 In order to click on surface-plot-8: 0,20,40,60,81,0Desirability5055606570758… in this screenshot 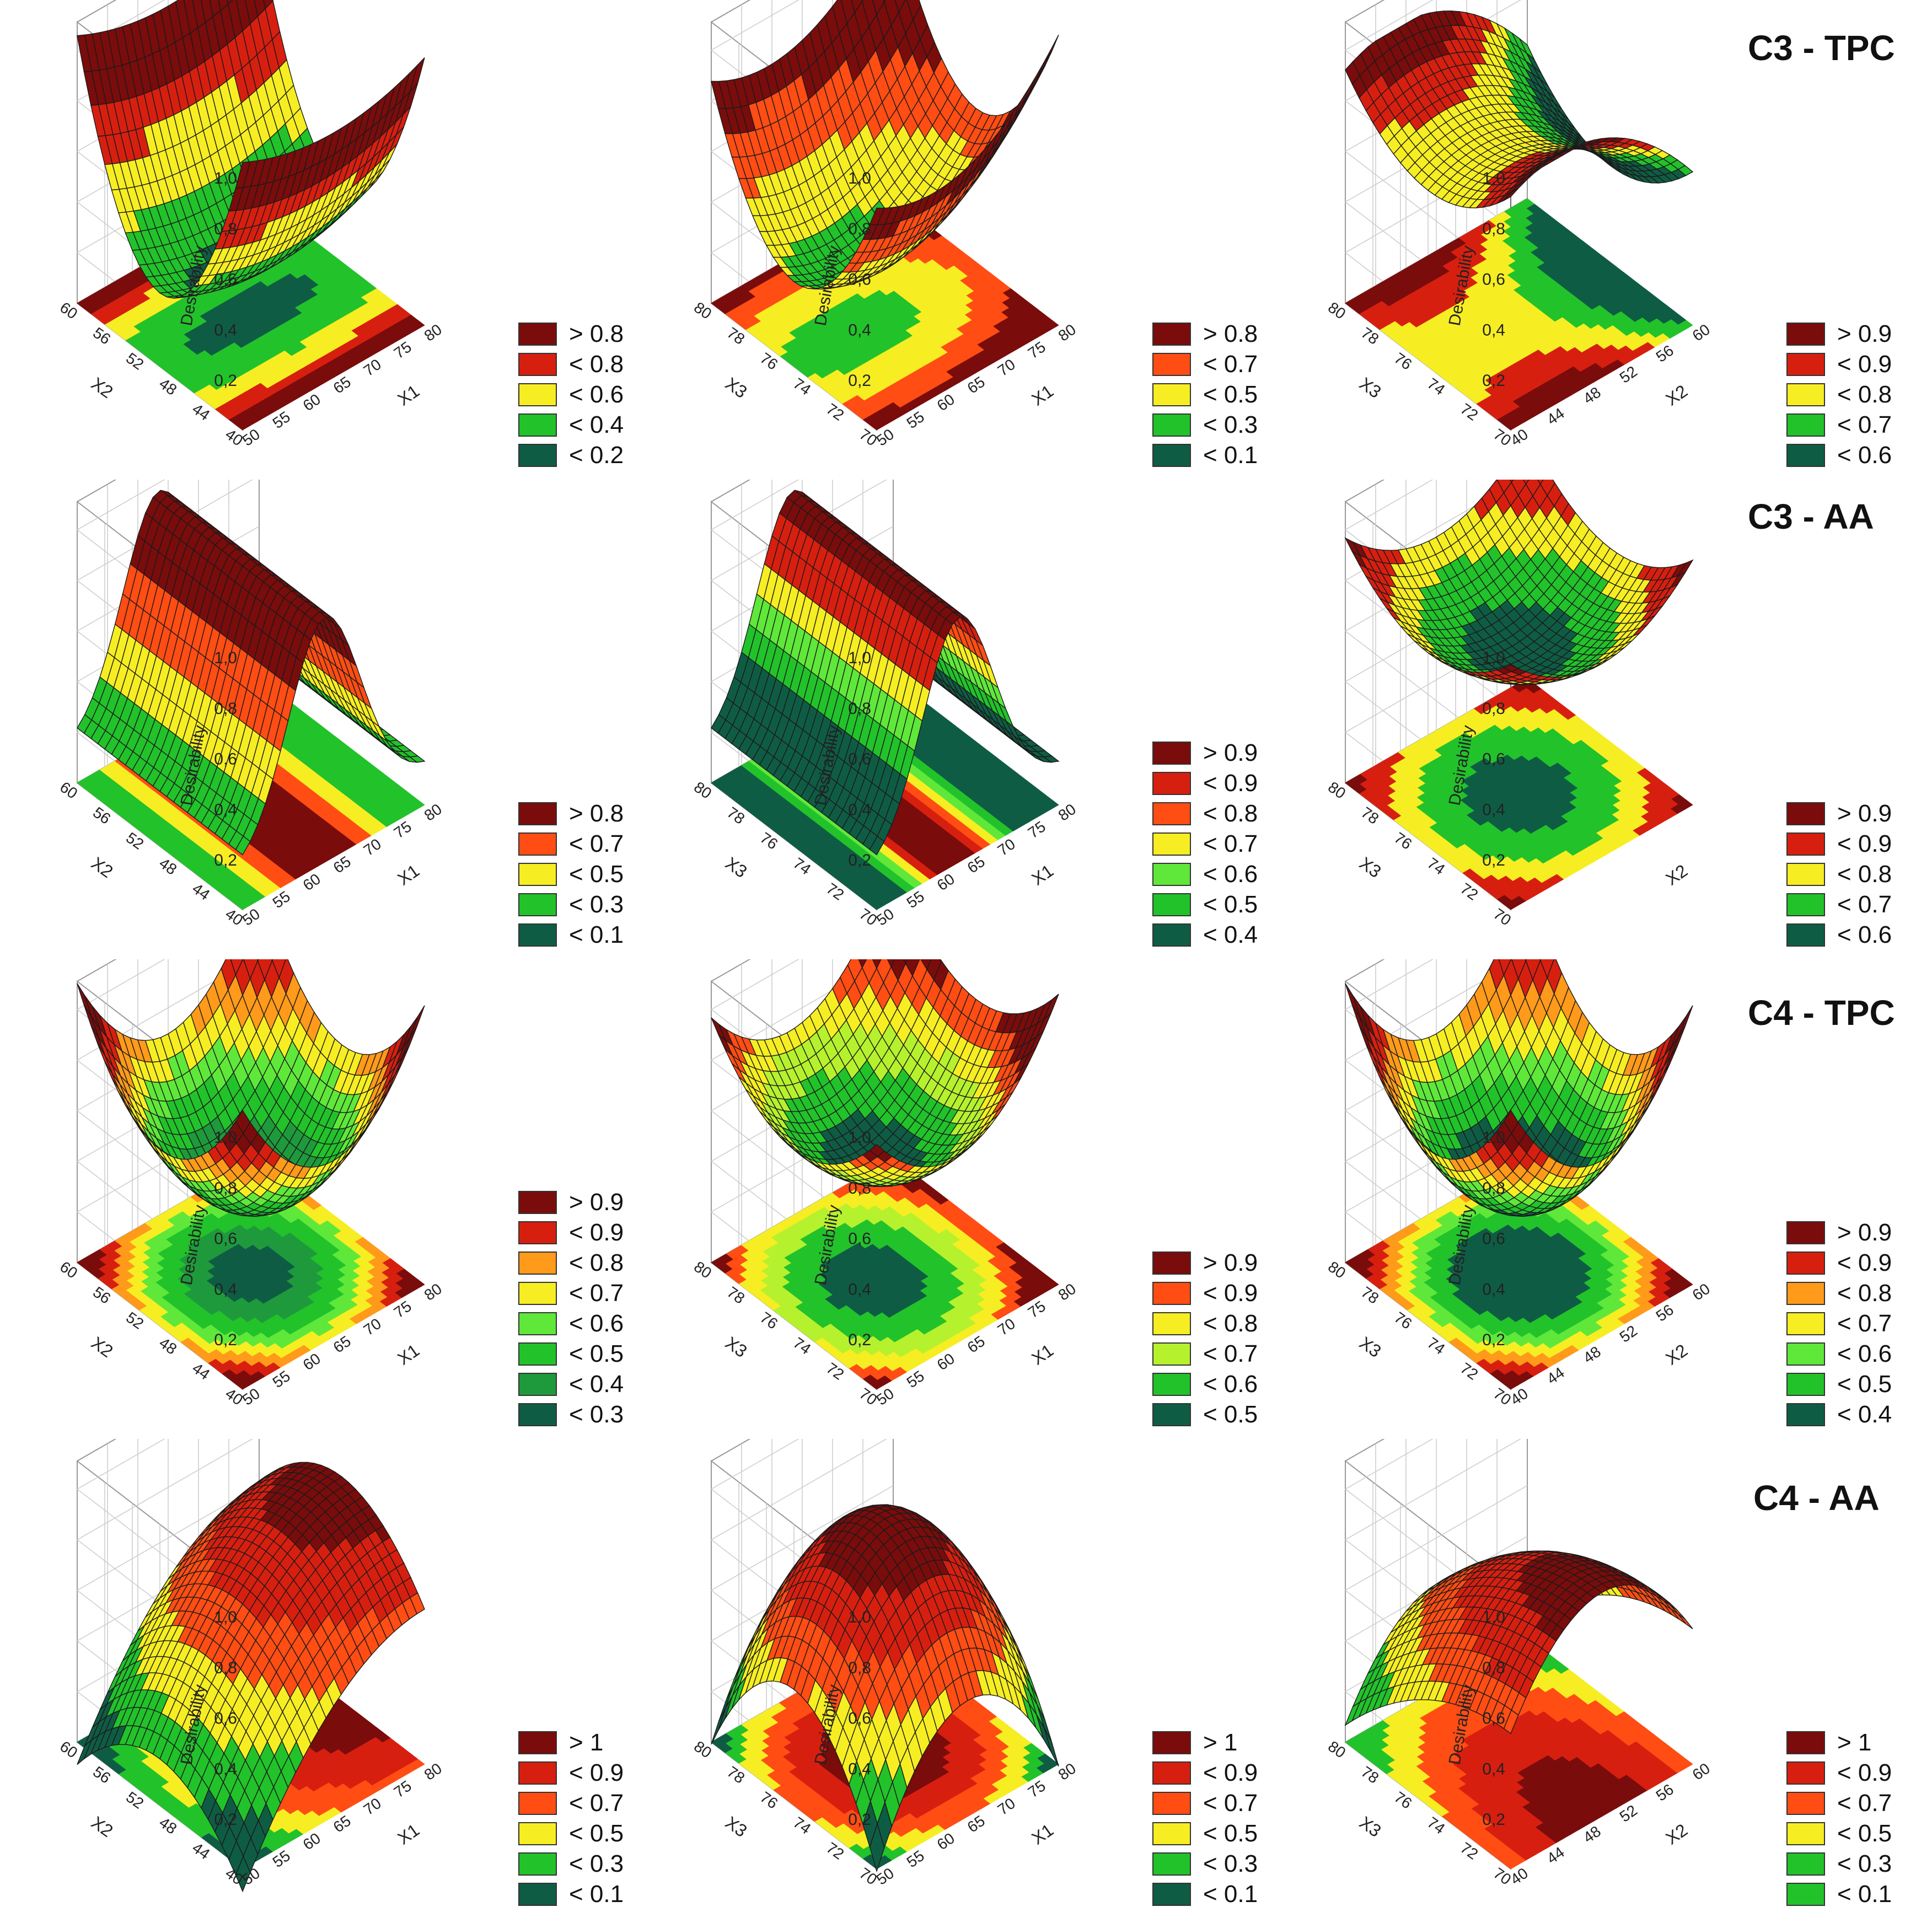, I will do `click(885, 1184)`.